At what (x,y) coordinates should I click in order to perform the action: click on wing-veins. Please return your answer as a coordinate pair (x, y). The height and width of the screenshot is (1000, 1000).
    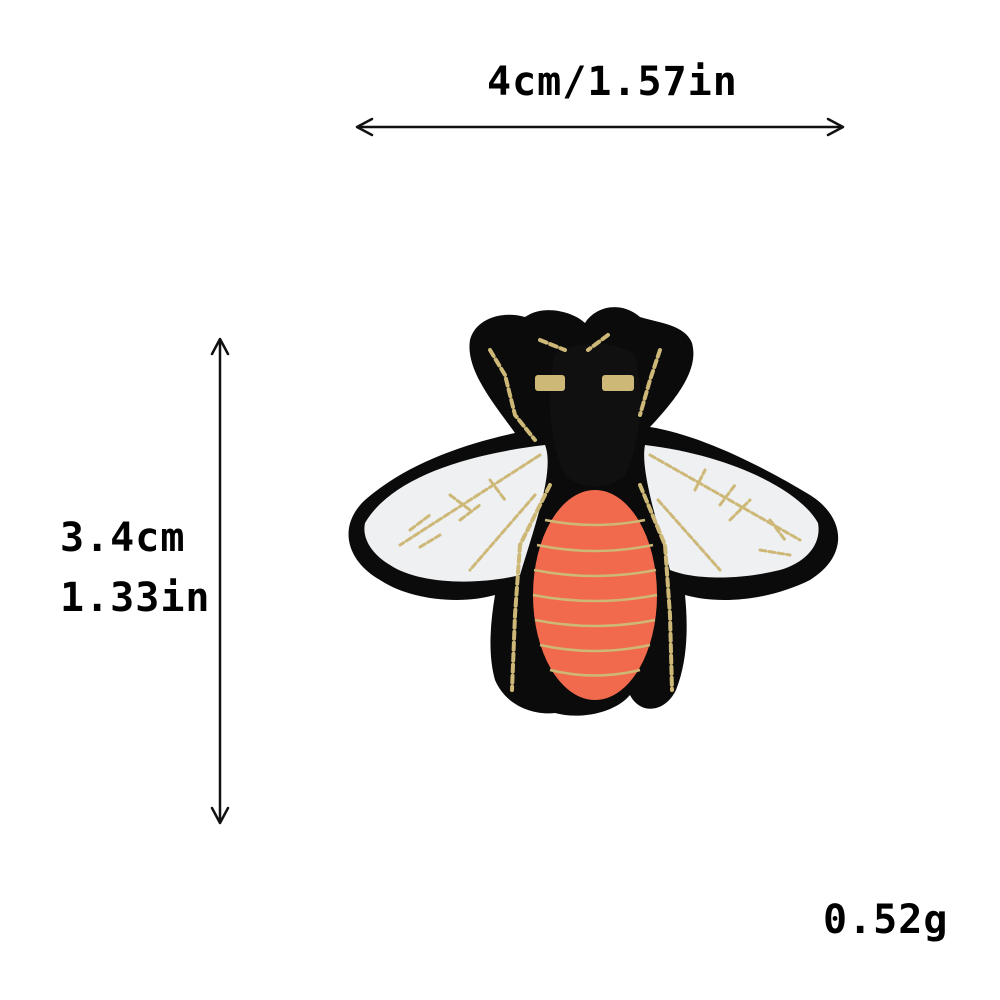
    Looking at the image, I should click on (600, 512).